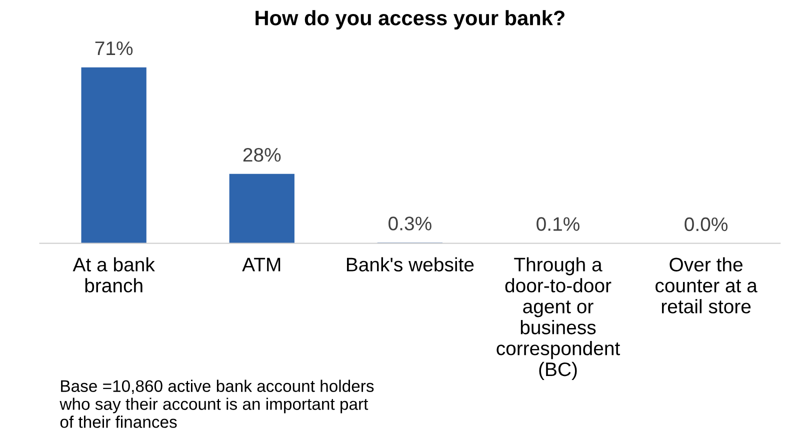 Image resolution: width=796 pixels, height=440 pixels. What do you see at coordinates (114, 48) in the screenshot?
I see `data-label: 71%` at bounding box center [114, 48].